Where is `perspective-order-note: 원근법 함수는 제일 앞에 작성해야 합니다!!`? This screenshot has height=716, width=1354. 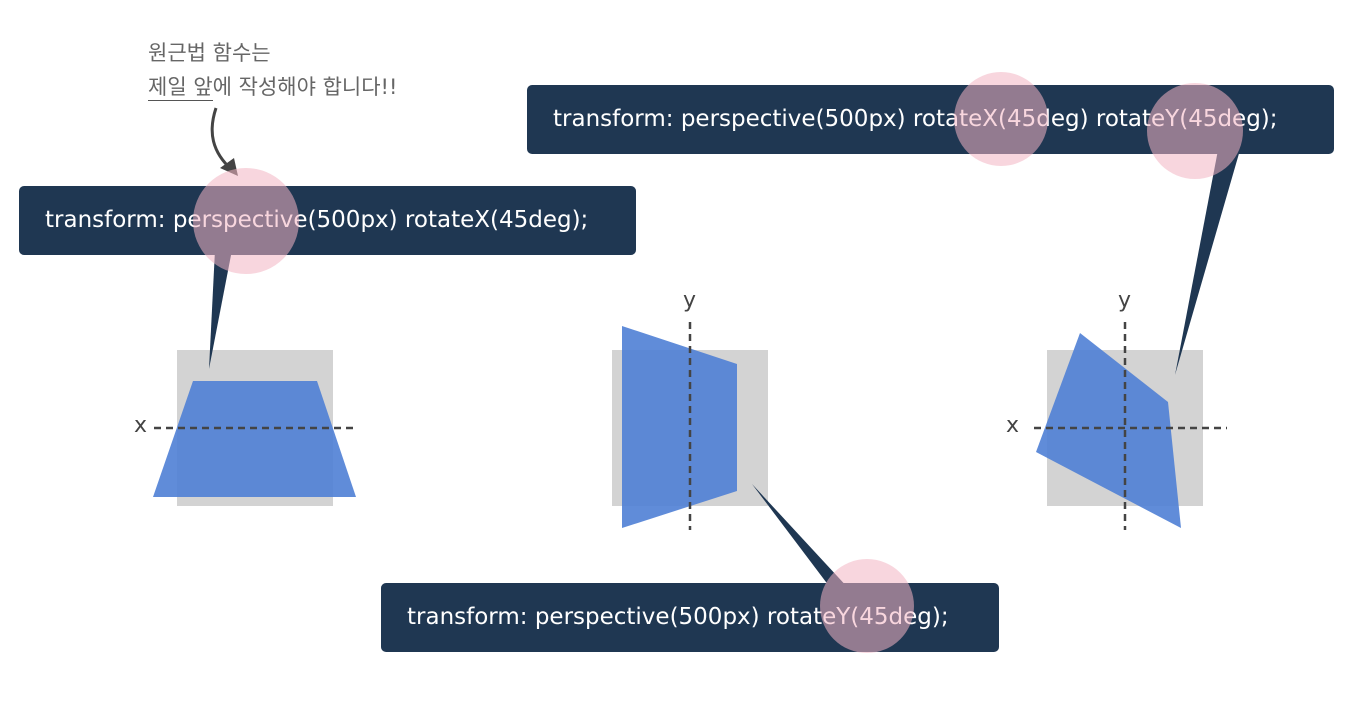 perspective-order-note: 원근법 함수는 제일 앞에 작성해야 합니다!! is located at coordinates (272, 70).